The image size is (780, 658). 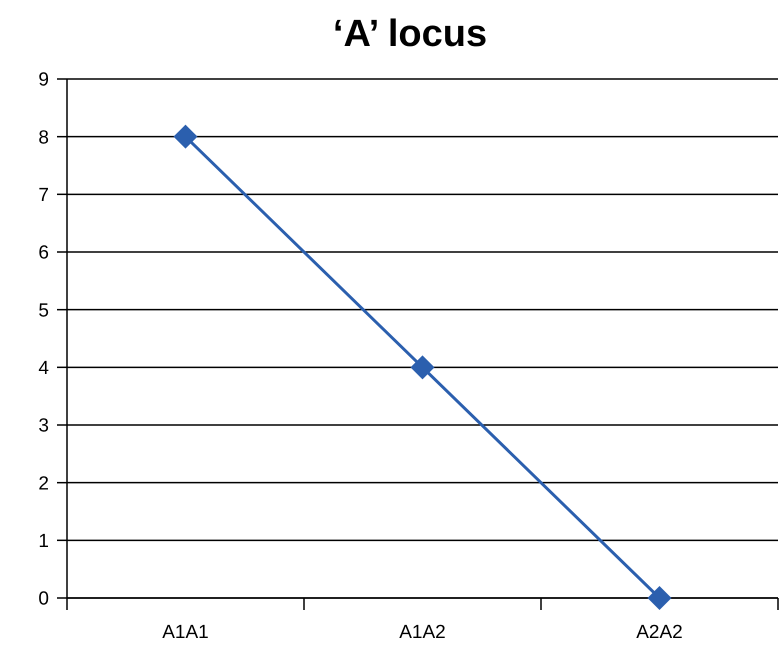 What do you see at coordinates (43, 311) in the screenshot?
I see `y-tick-label: 5` at bounding box center [43, 311].